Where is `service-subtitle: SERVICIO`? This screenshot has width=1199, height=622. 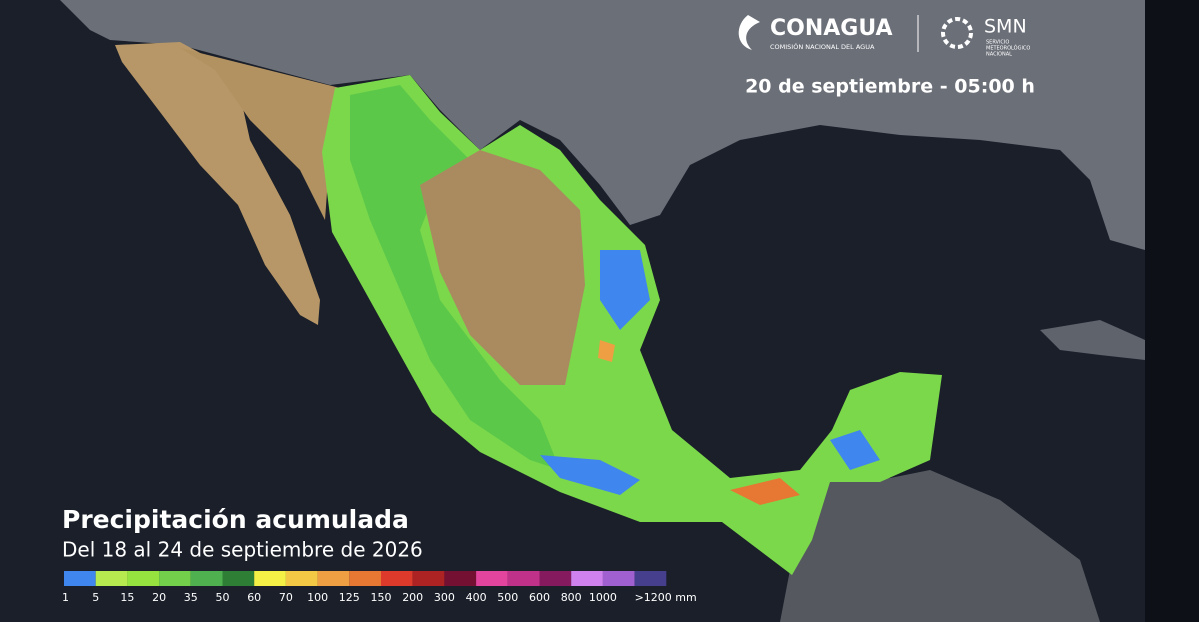 service-subtitle: SERVICIO is located at coordinates (997, 43).